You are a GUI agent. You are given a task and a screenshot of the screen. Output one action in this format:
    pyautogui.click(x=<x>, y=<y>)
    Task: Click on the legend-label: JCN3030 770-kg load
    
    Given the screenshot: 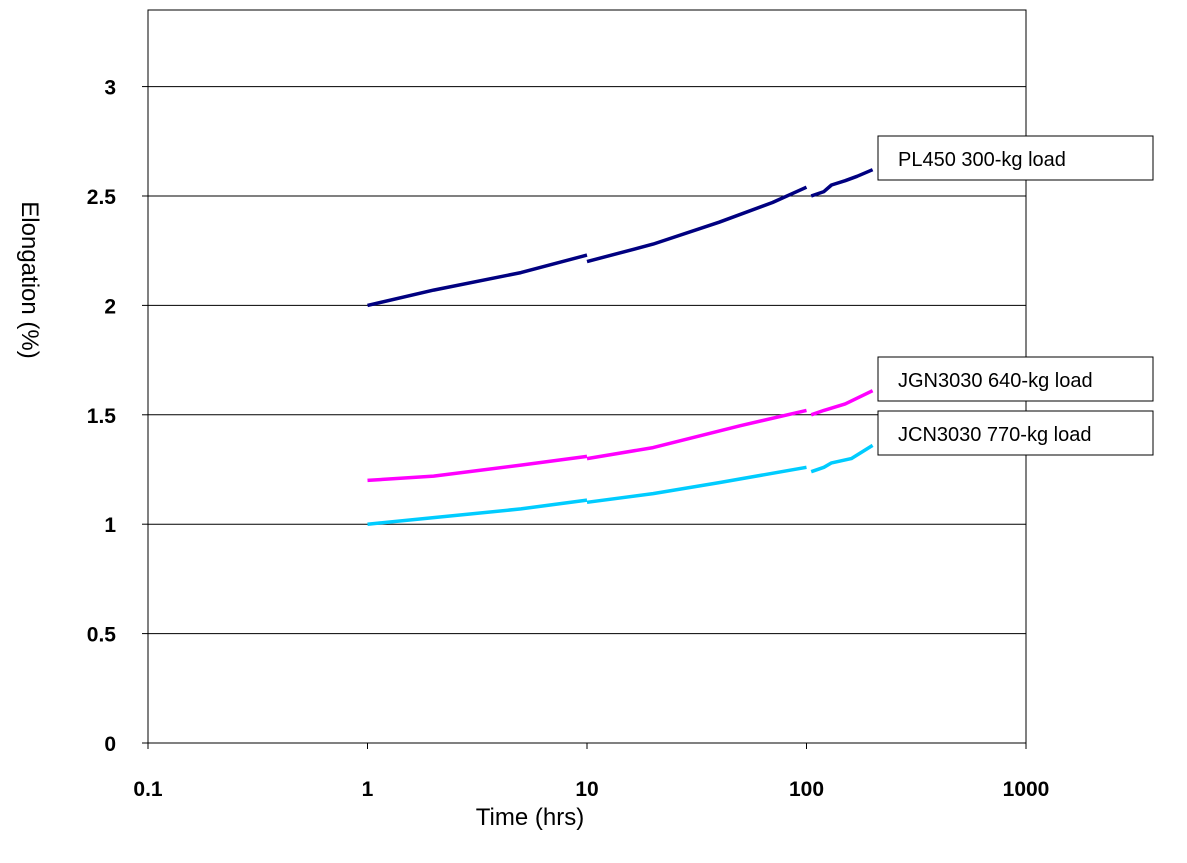 What is the action you would take?
    pyautogui.click(x=994, y=435)
    